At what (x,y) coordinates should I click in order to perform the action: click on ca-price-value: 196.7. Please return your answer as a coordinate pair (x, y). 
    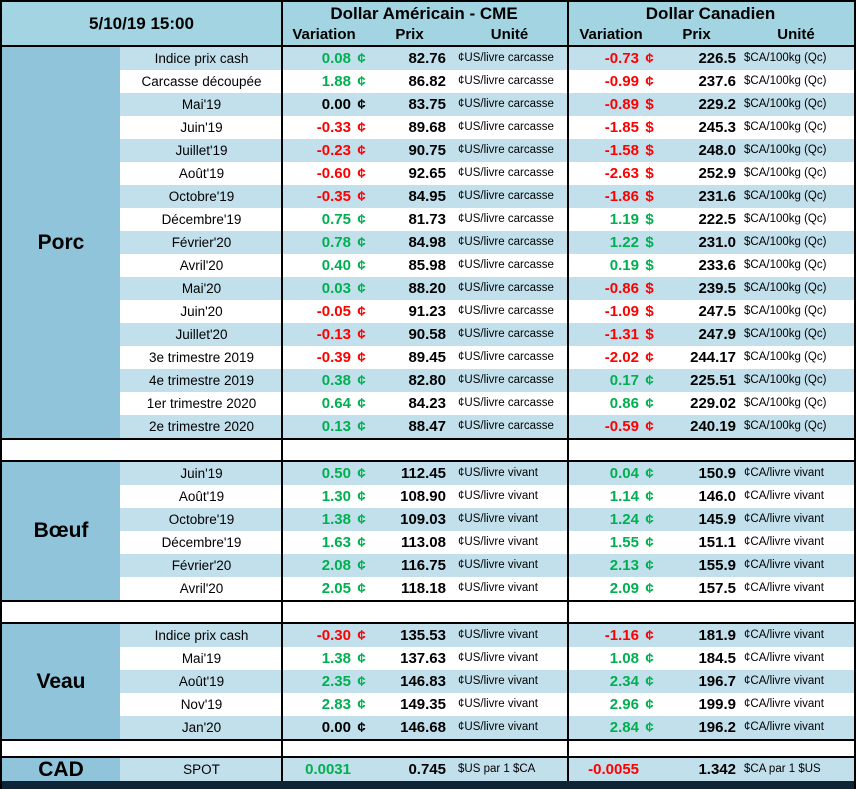
    Looking at the image, I should click on (698, 681).